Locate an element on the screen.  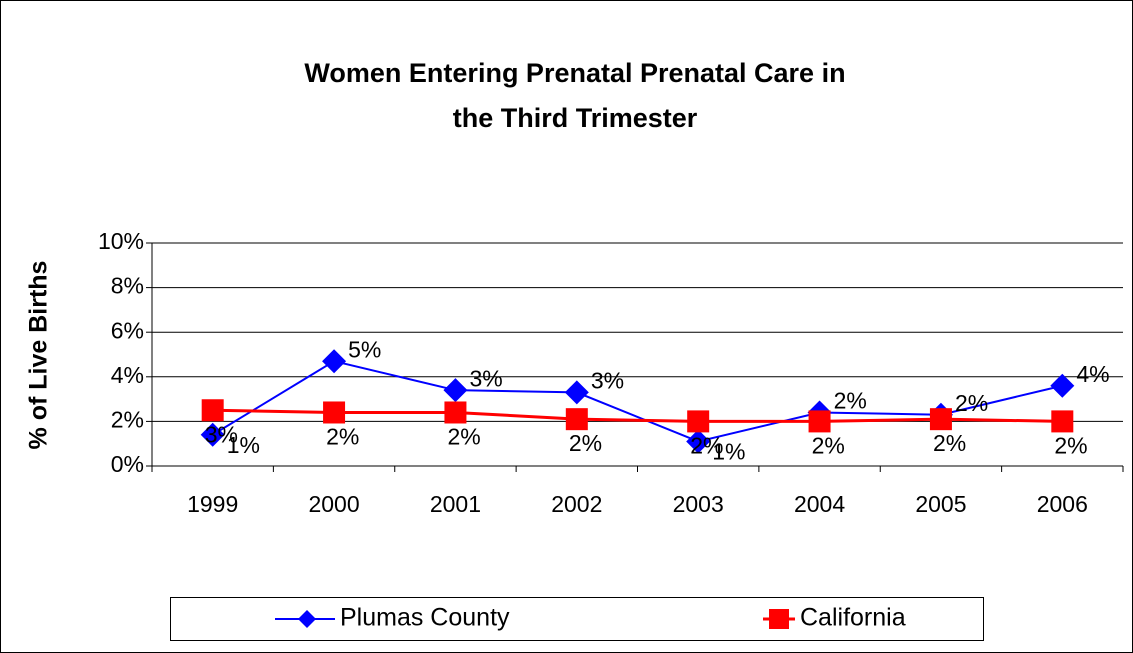
x-tick-label: 2000 is located at coordinates (333, 504).